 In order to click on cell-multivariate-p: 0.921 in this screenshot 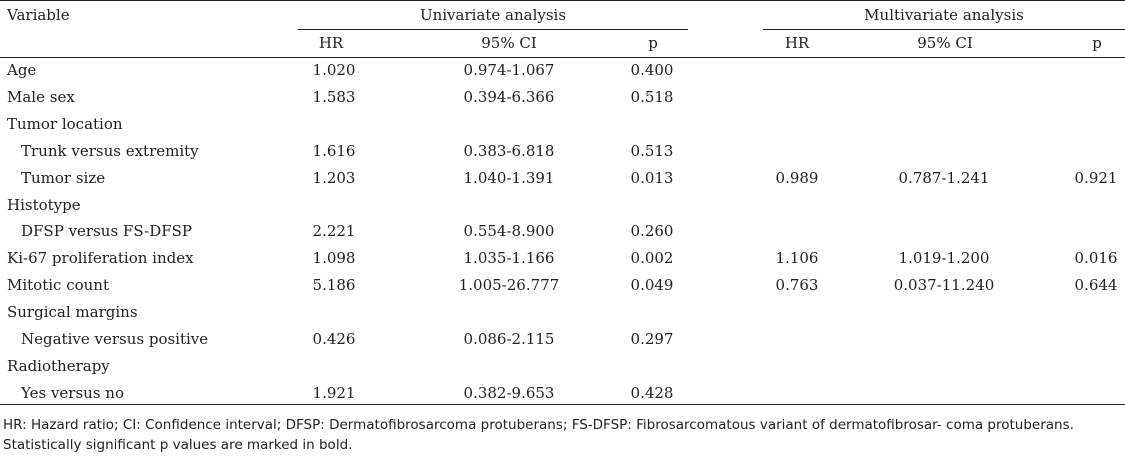, I will do `click(1096, 178)`.